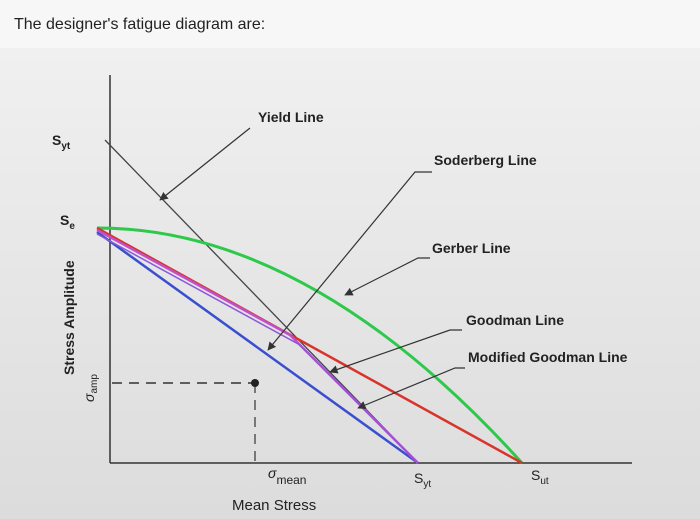 Image resolution: width=700 pixels, height=519 pixels. Describe the element at coordinates (350, 24) in the screenshot. I see `title-bar` at that location.